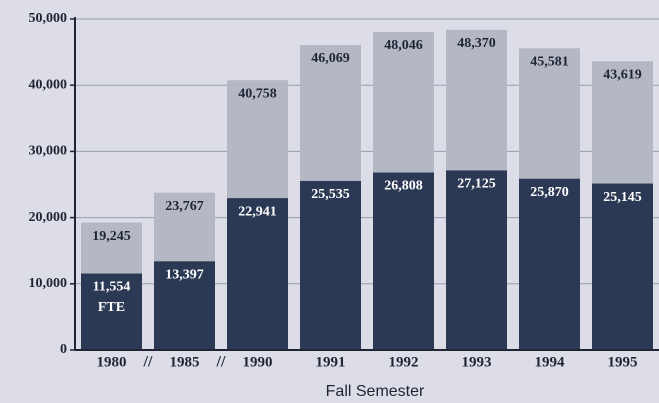  Describe the element at coordinates (48, 84) in the screenshot. I see `y-tick-label: 40,000` at that location.